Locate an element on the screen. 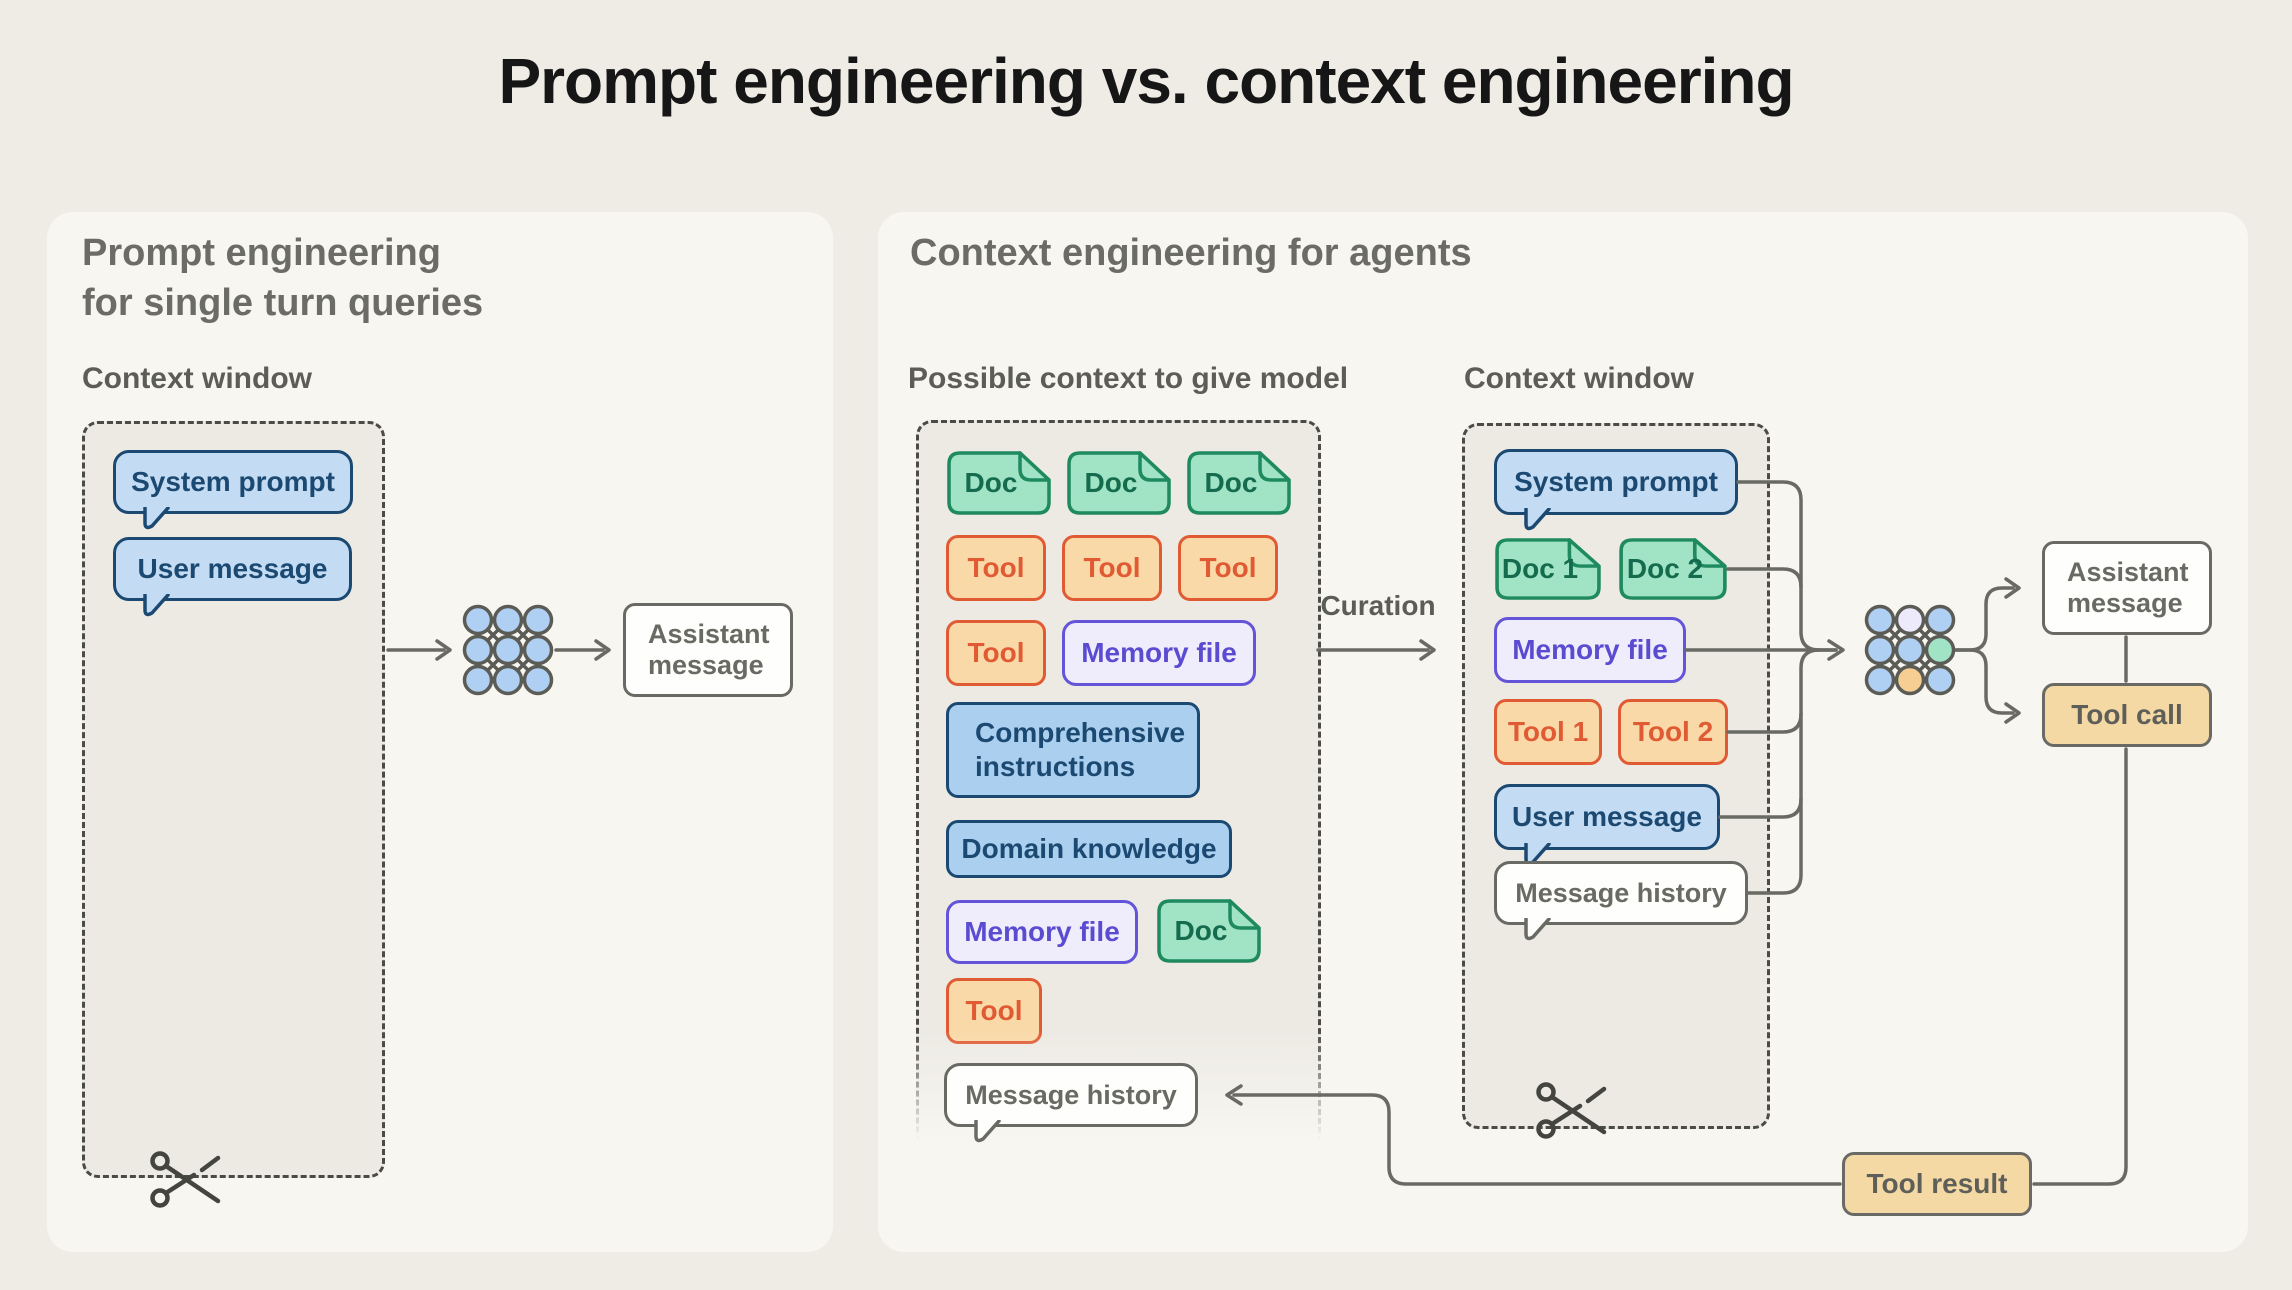 This screenshot has height=1290, width=2292. doc-chip: Doc 2 is located at coordinates (1673, 569).